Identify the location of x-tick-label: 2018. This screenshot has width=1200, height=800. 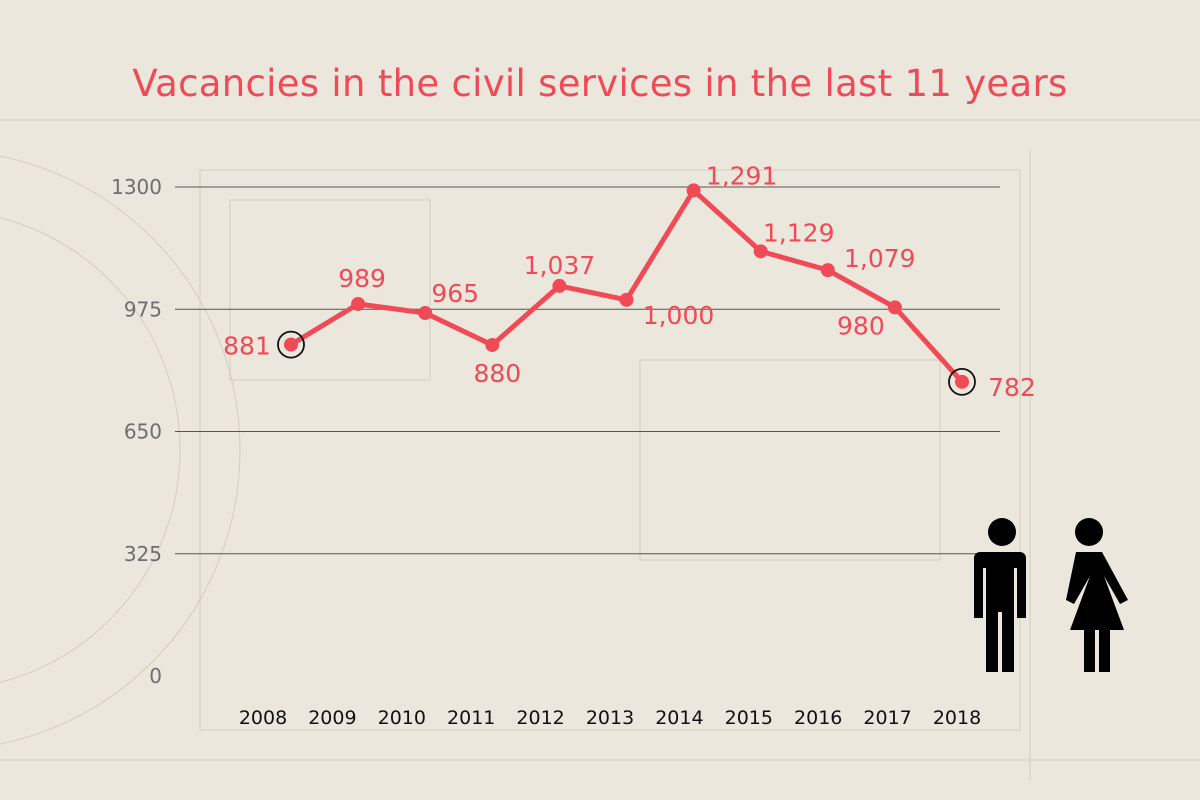
(957, 718).